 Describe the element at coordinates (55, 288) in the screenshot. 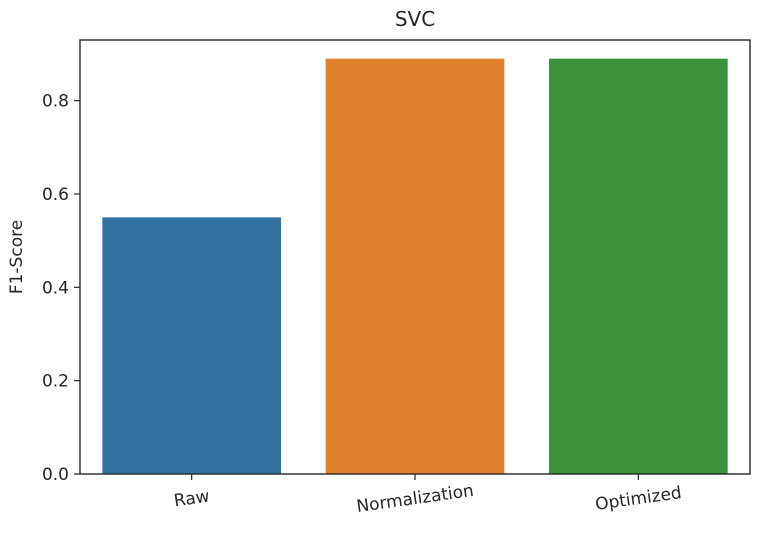

I see `y-tick-label: 0.4` at that location.